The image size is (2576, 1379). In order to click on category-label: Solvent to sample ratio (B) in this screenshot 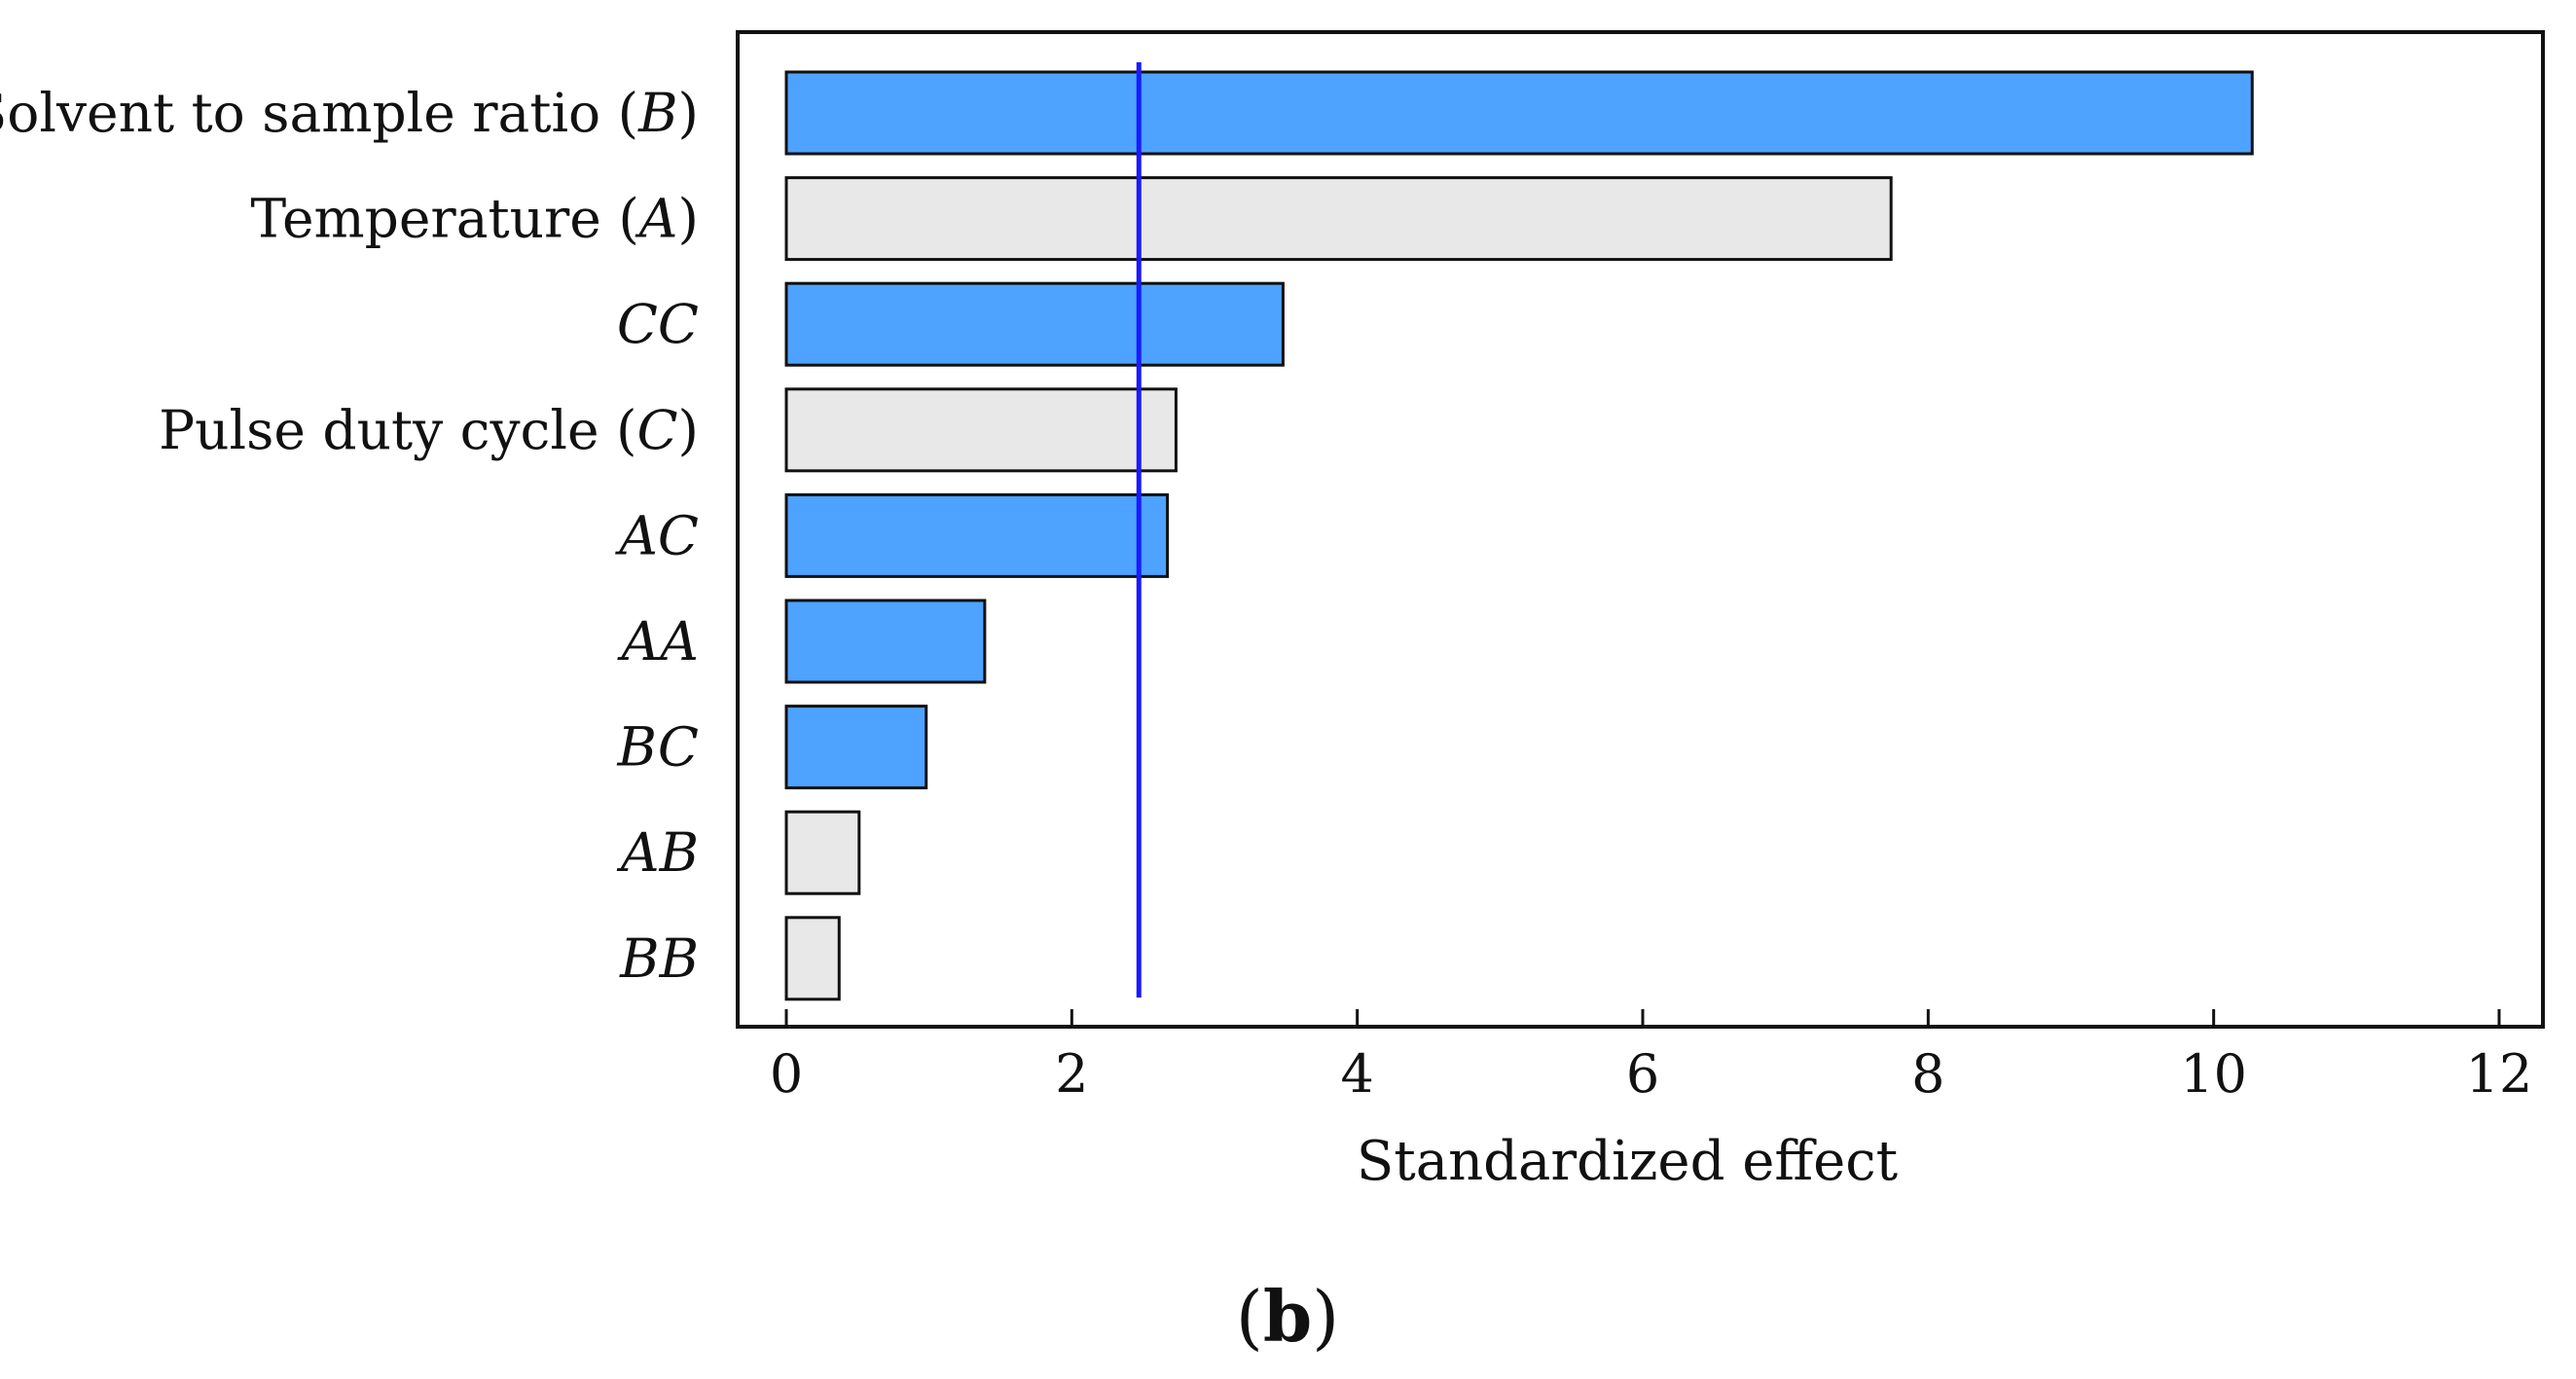, I will do `click(349, 113)`.